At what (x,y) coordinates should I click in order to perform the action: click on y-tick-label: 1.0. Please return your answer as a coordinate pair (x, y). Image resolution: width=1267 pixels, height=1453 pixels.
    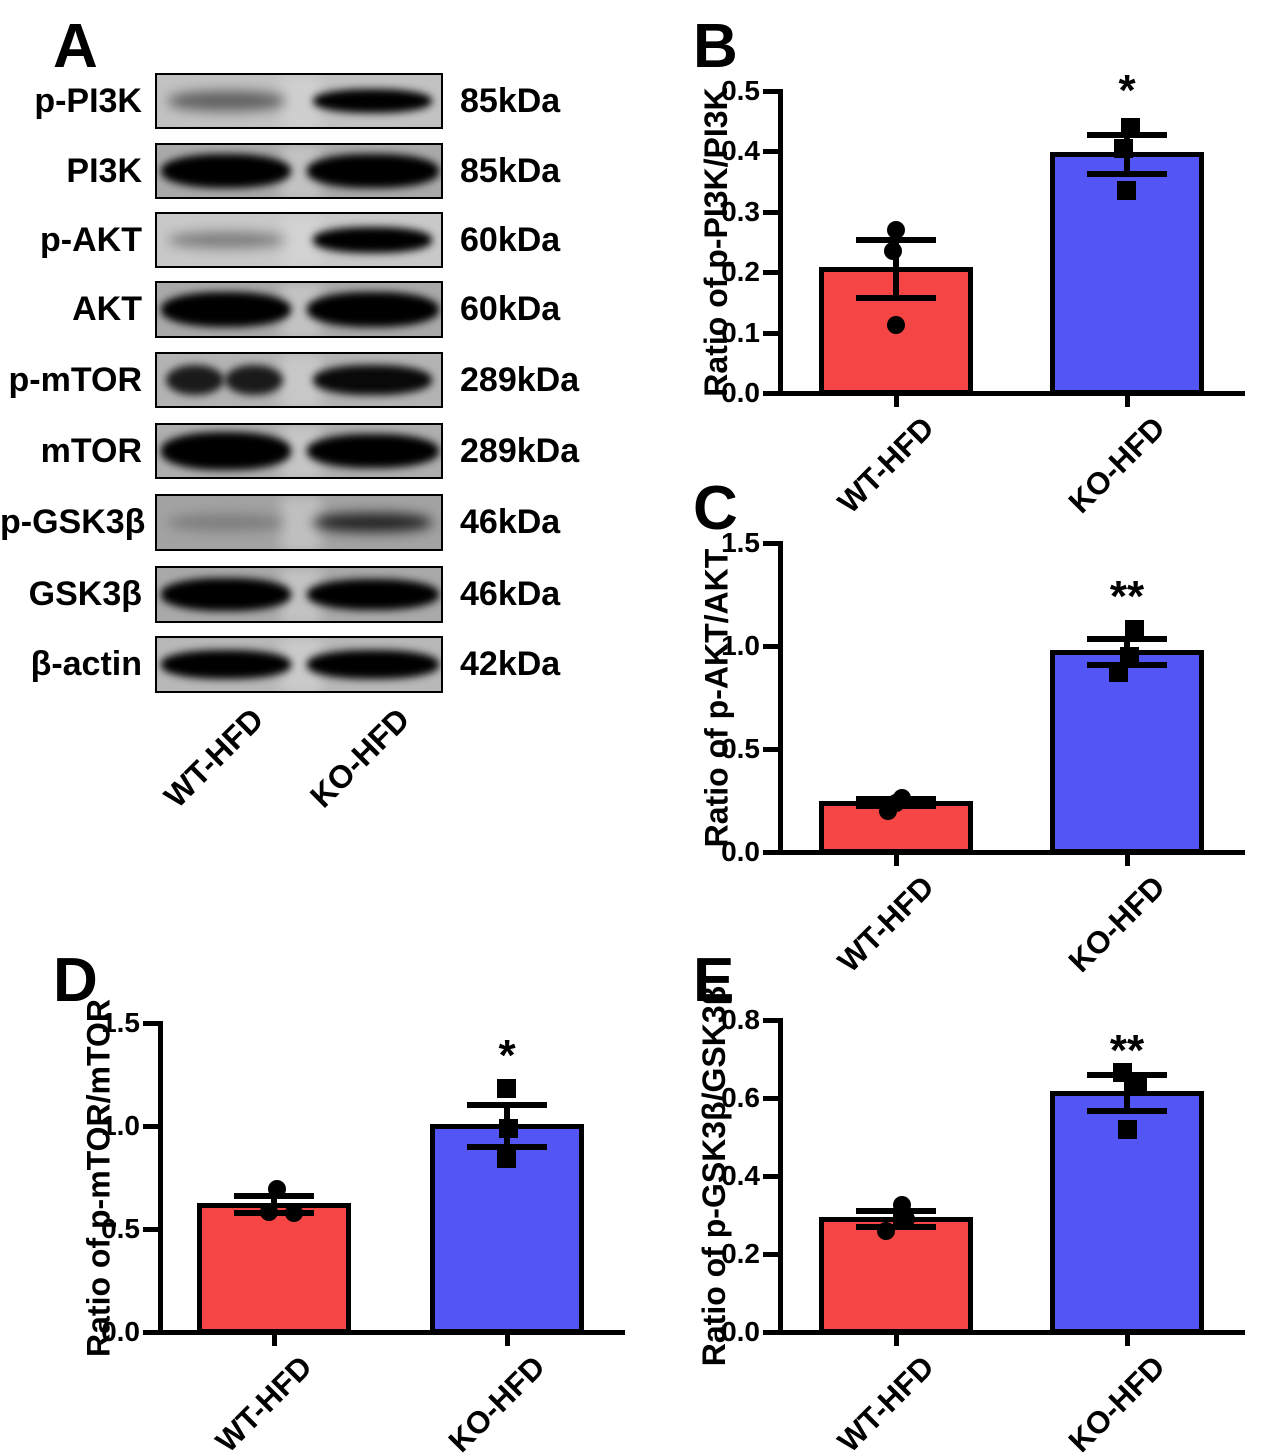
    Looking at the image, I should click on (740, 645).